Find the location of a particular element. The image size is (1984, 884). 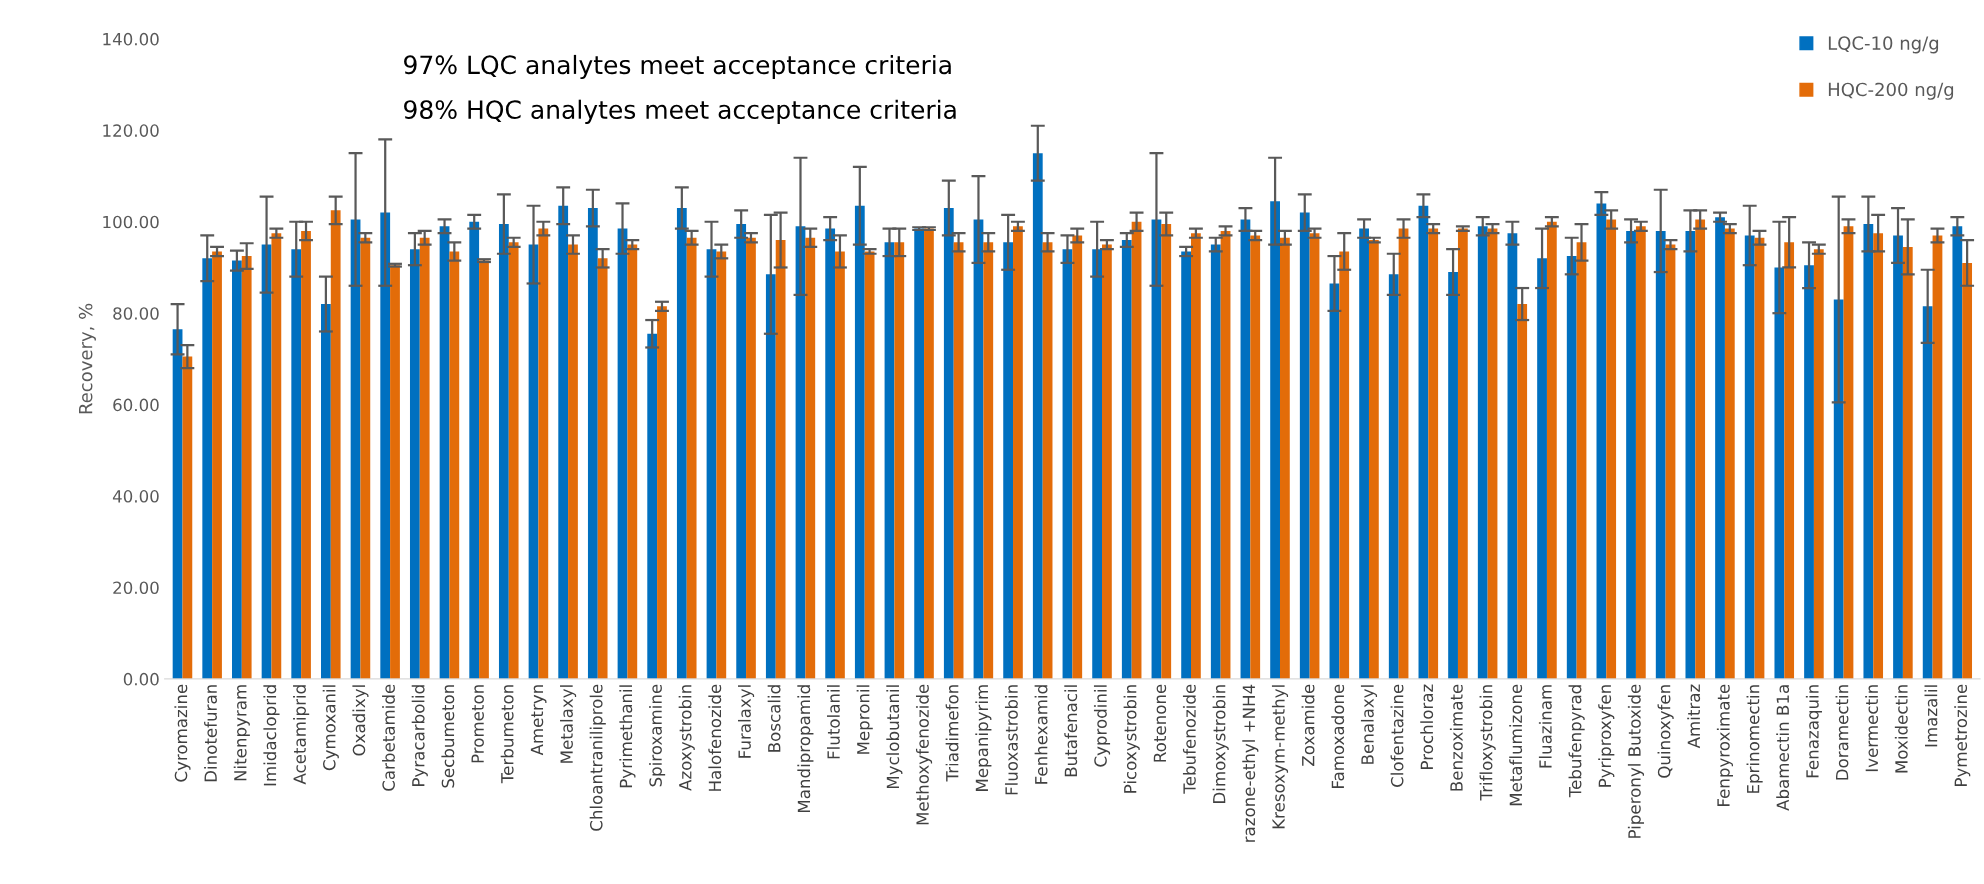

x-tick-label: Cyromazine is located at coordinates (182, 733).